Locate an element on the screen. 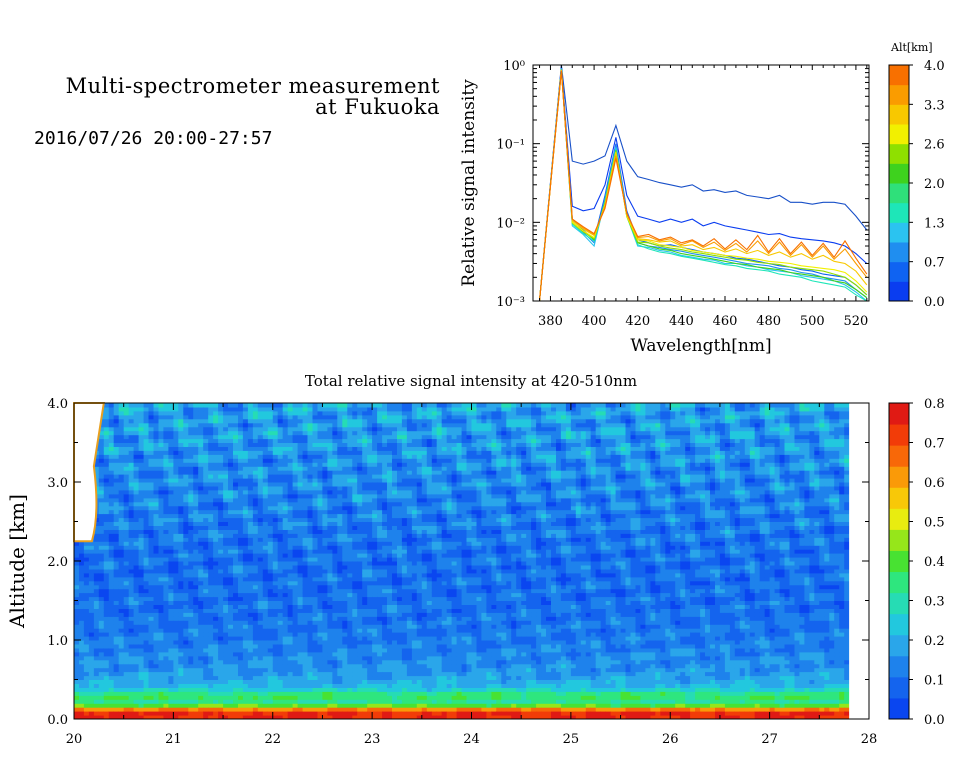  spectrum-x-tick-label: 400 is located at coordinates (594, 321).